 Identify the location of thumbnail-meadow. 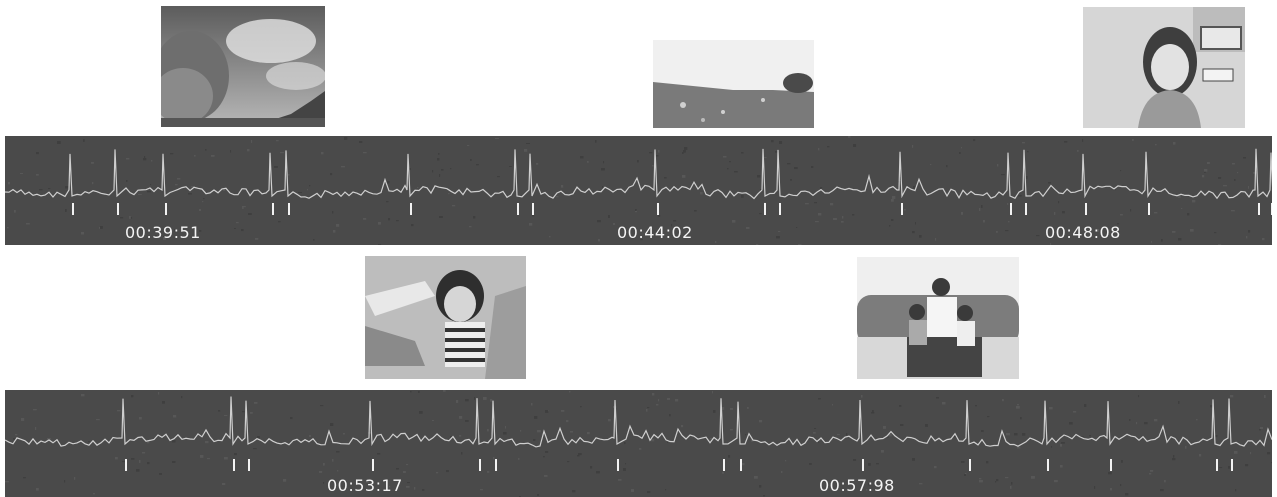
(733, 84).